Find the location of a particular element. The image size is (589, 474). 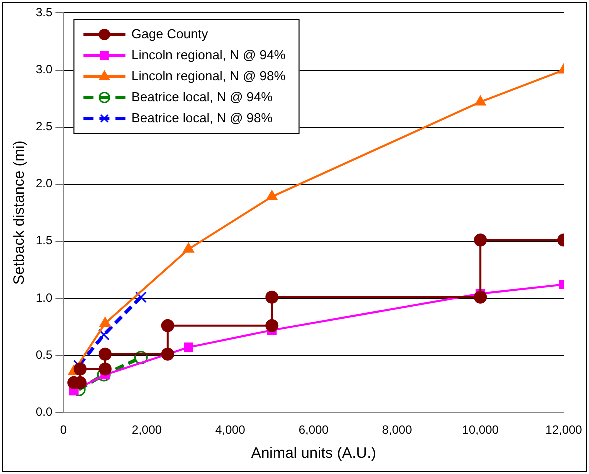

y-tick-label: 1.5 is located at coordinates (44, 241).